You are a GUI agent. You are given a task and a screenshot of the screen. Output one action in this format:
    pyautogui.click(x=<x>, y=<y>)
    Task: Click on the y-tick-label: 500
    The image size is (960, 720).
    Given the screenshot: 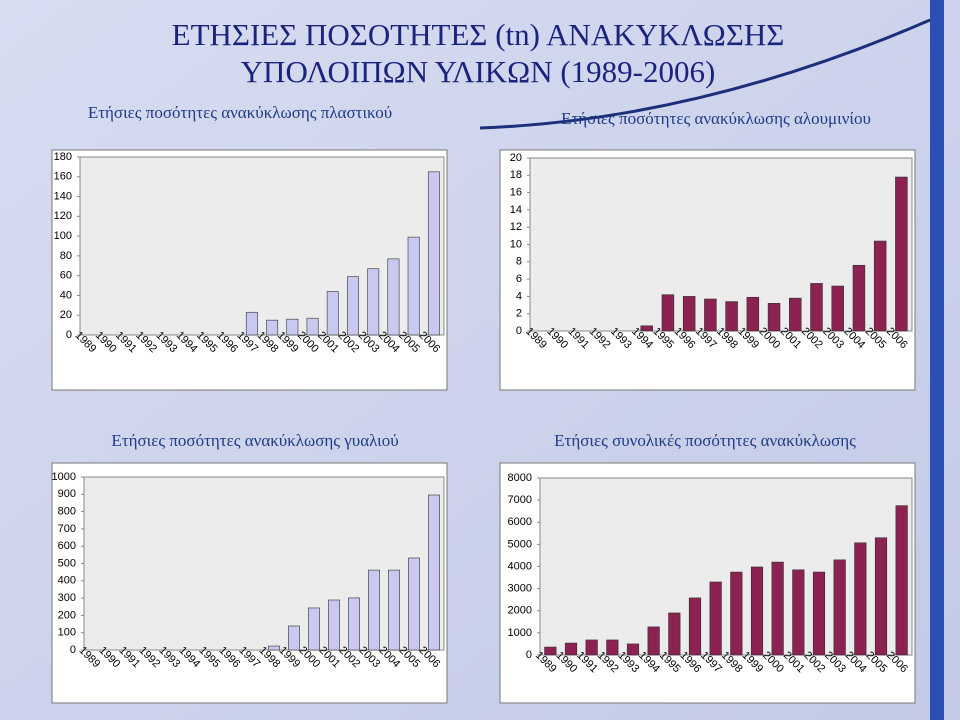 What is the action you would take?
    pyautogui.click(x=67, y=563)
    